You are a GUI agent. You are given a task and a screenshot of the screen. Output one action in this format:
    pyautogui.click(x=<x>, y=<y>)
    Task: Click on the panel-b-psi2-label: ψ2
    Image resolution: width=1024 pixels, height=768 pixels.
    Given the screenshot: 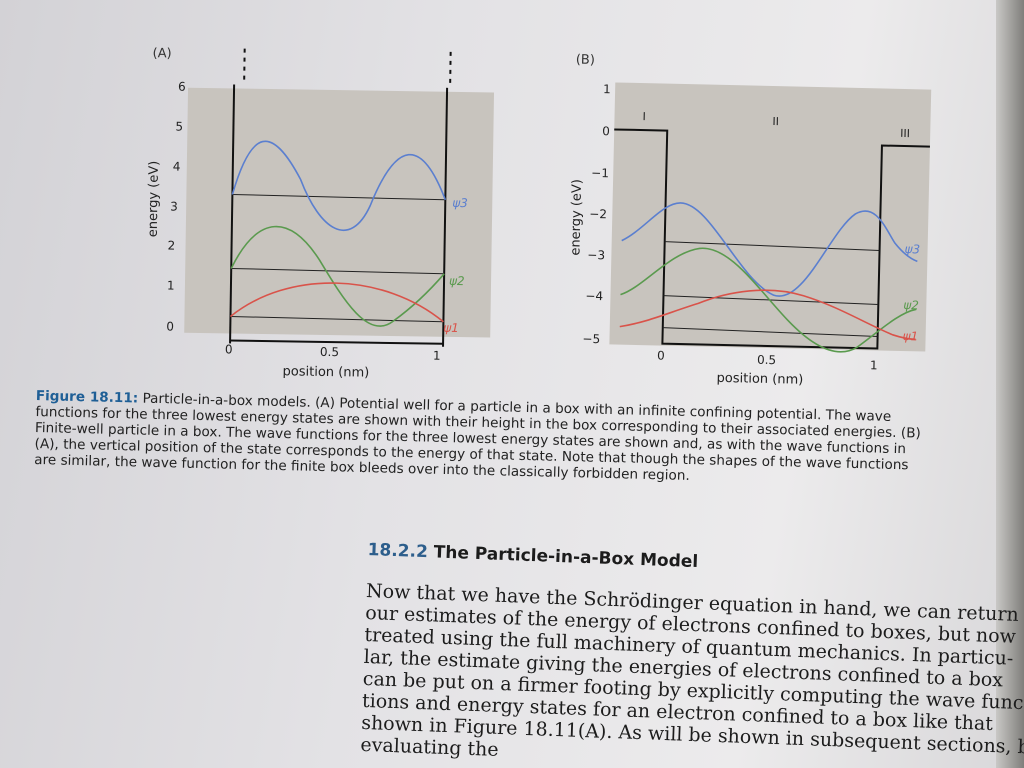 What is the action you would take?
    pyautogui.click(x=911, y=305)
    